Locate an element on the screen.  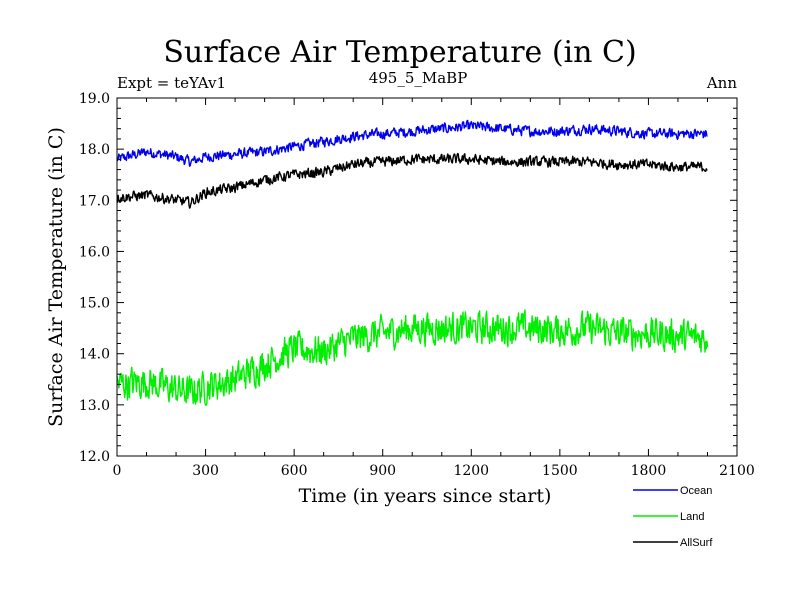
y-tick-label: 19.0 is located at coordinates (94, 99).